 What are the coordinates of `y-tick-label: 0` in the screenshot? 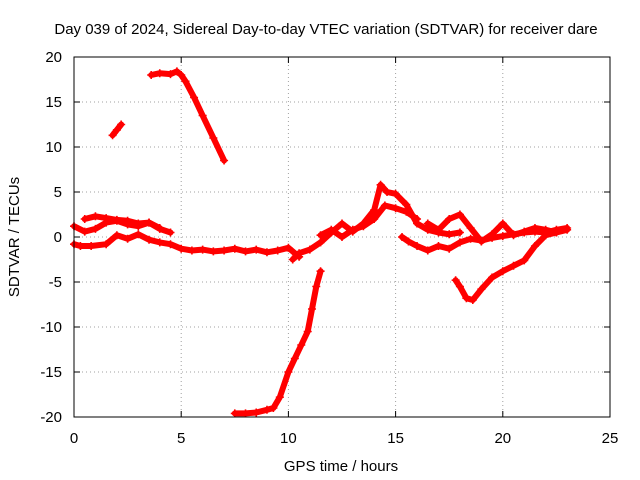 It's located at (58, 237).